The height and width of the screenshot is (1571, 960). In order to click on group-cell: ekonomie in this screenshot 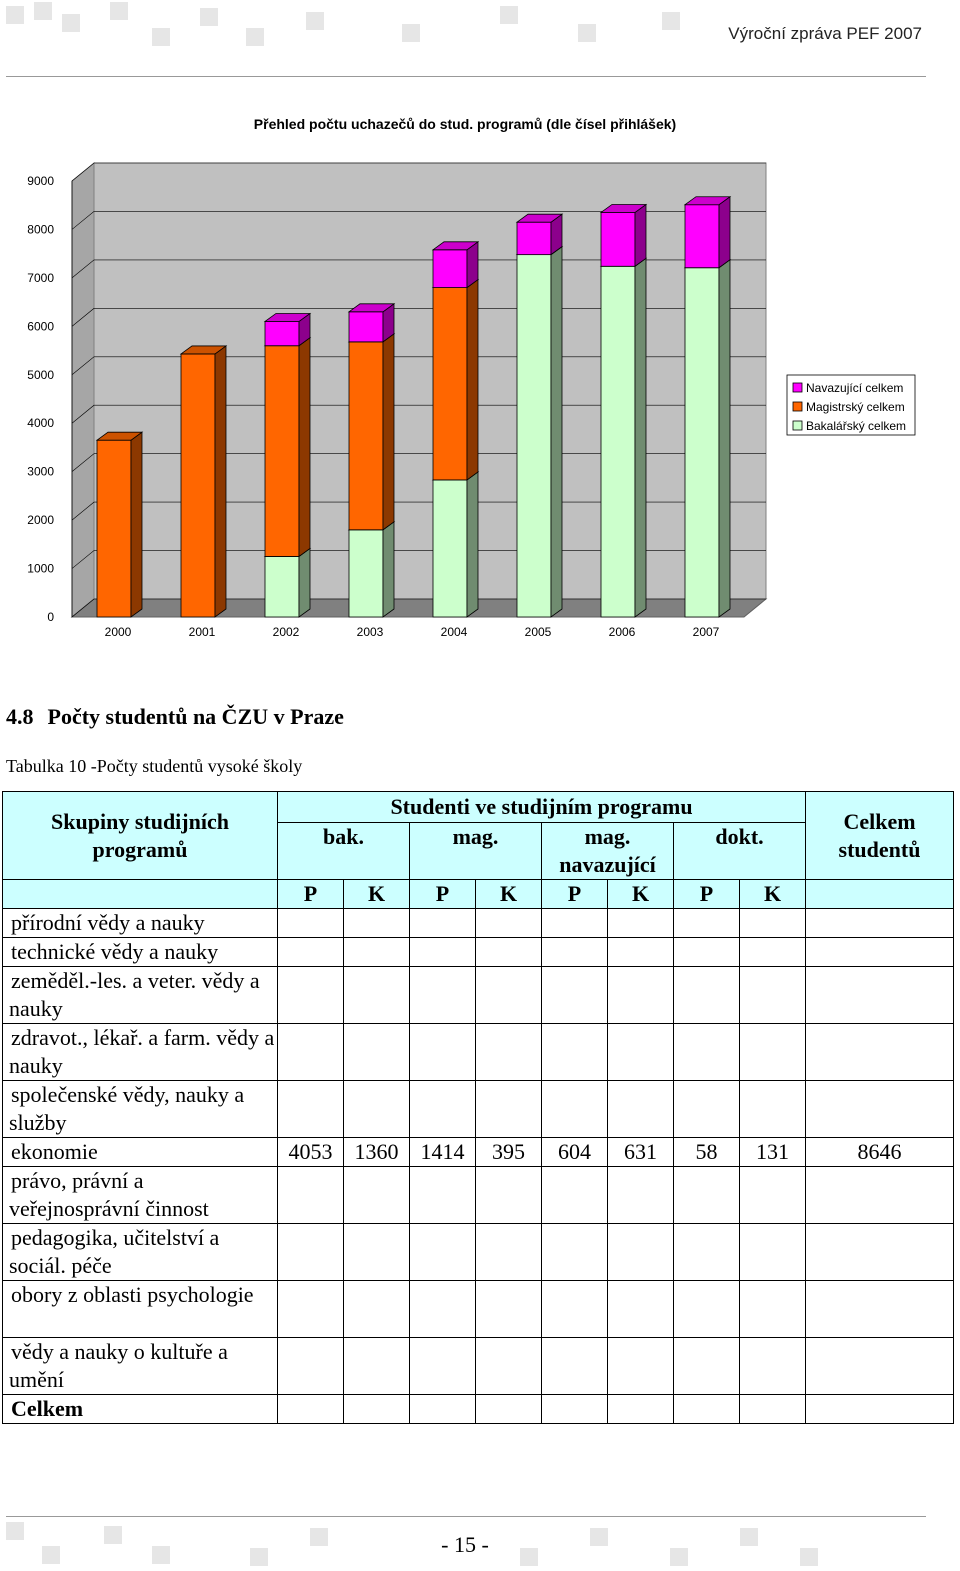, I will do `click(140, 1152)`.